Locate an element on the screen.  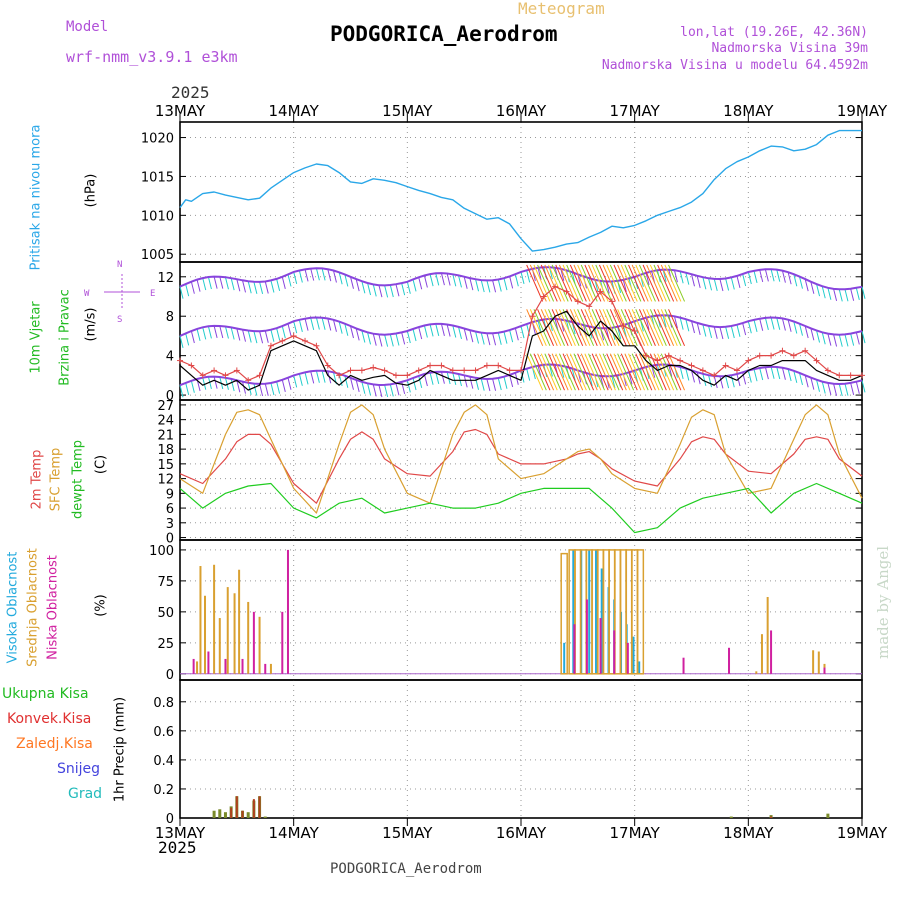
temperature-ytick-label: 27 is located at coordinates (165, 406).